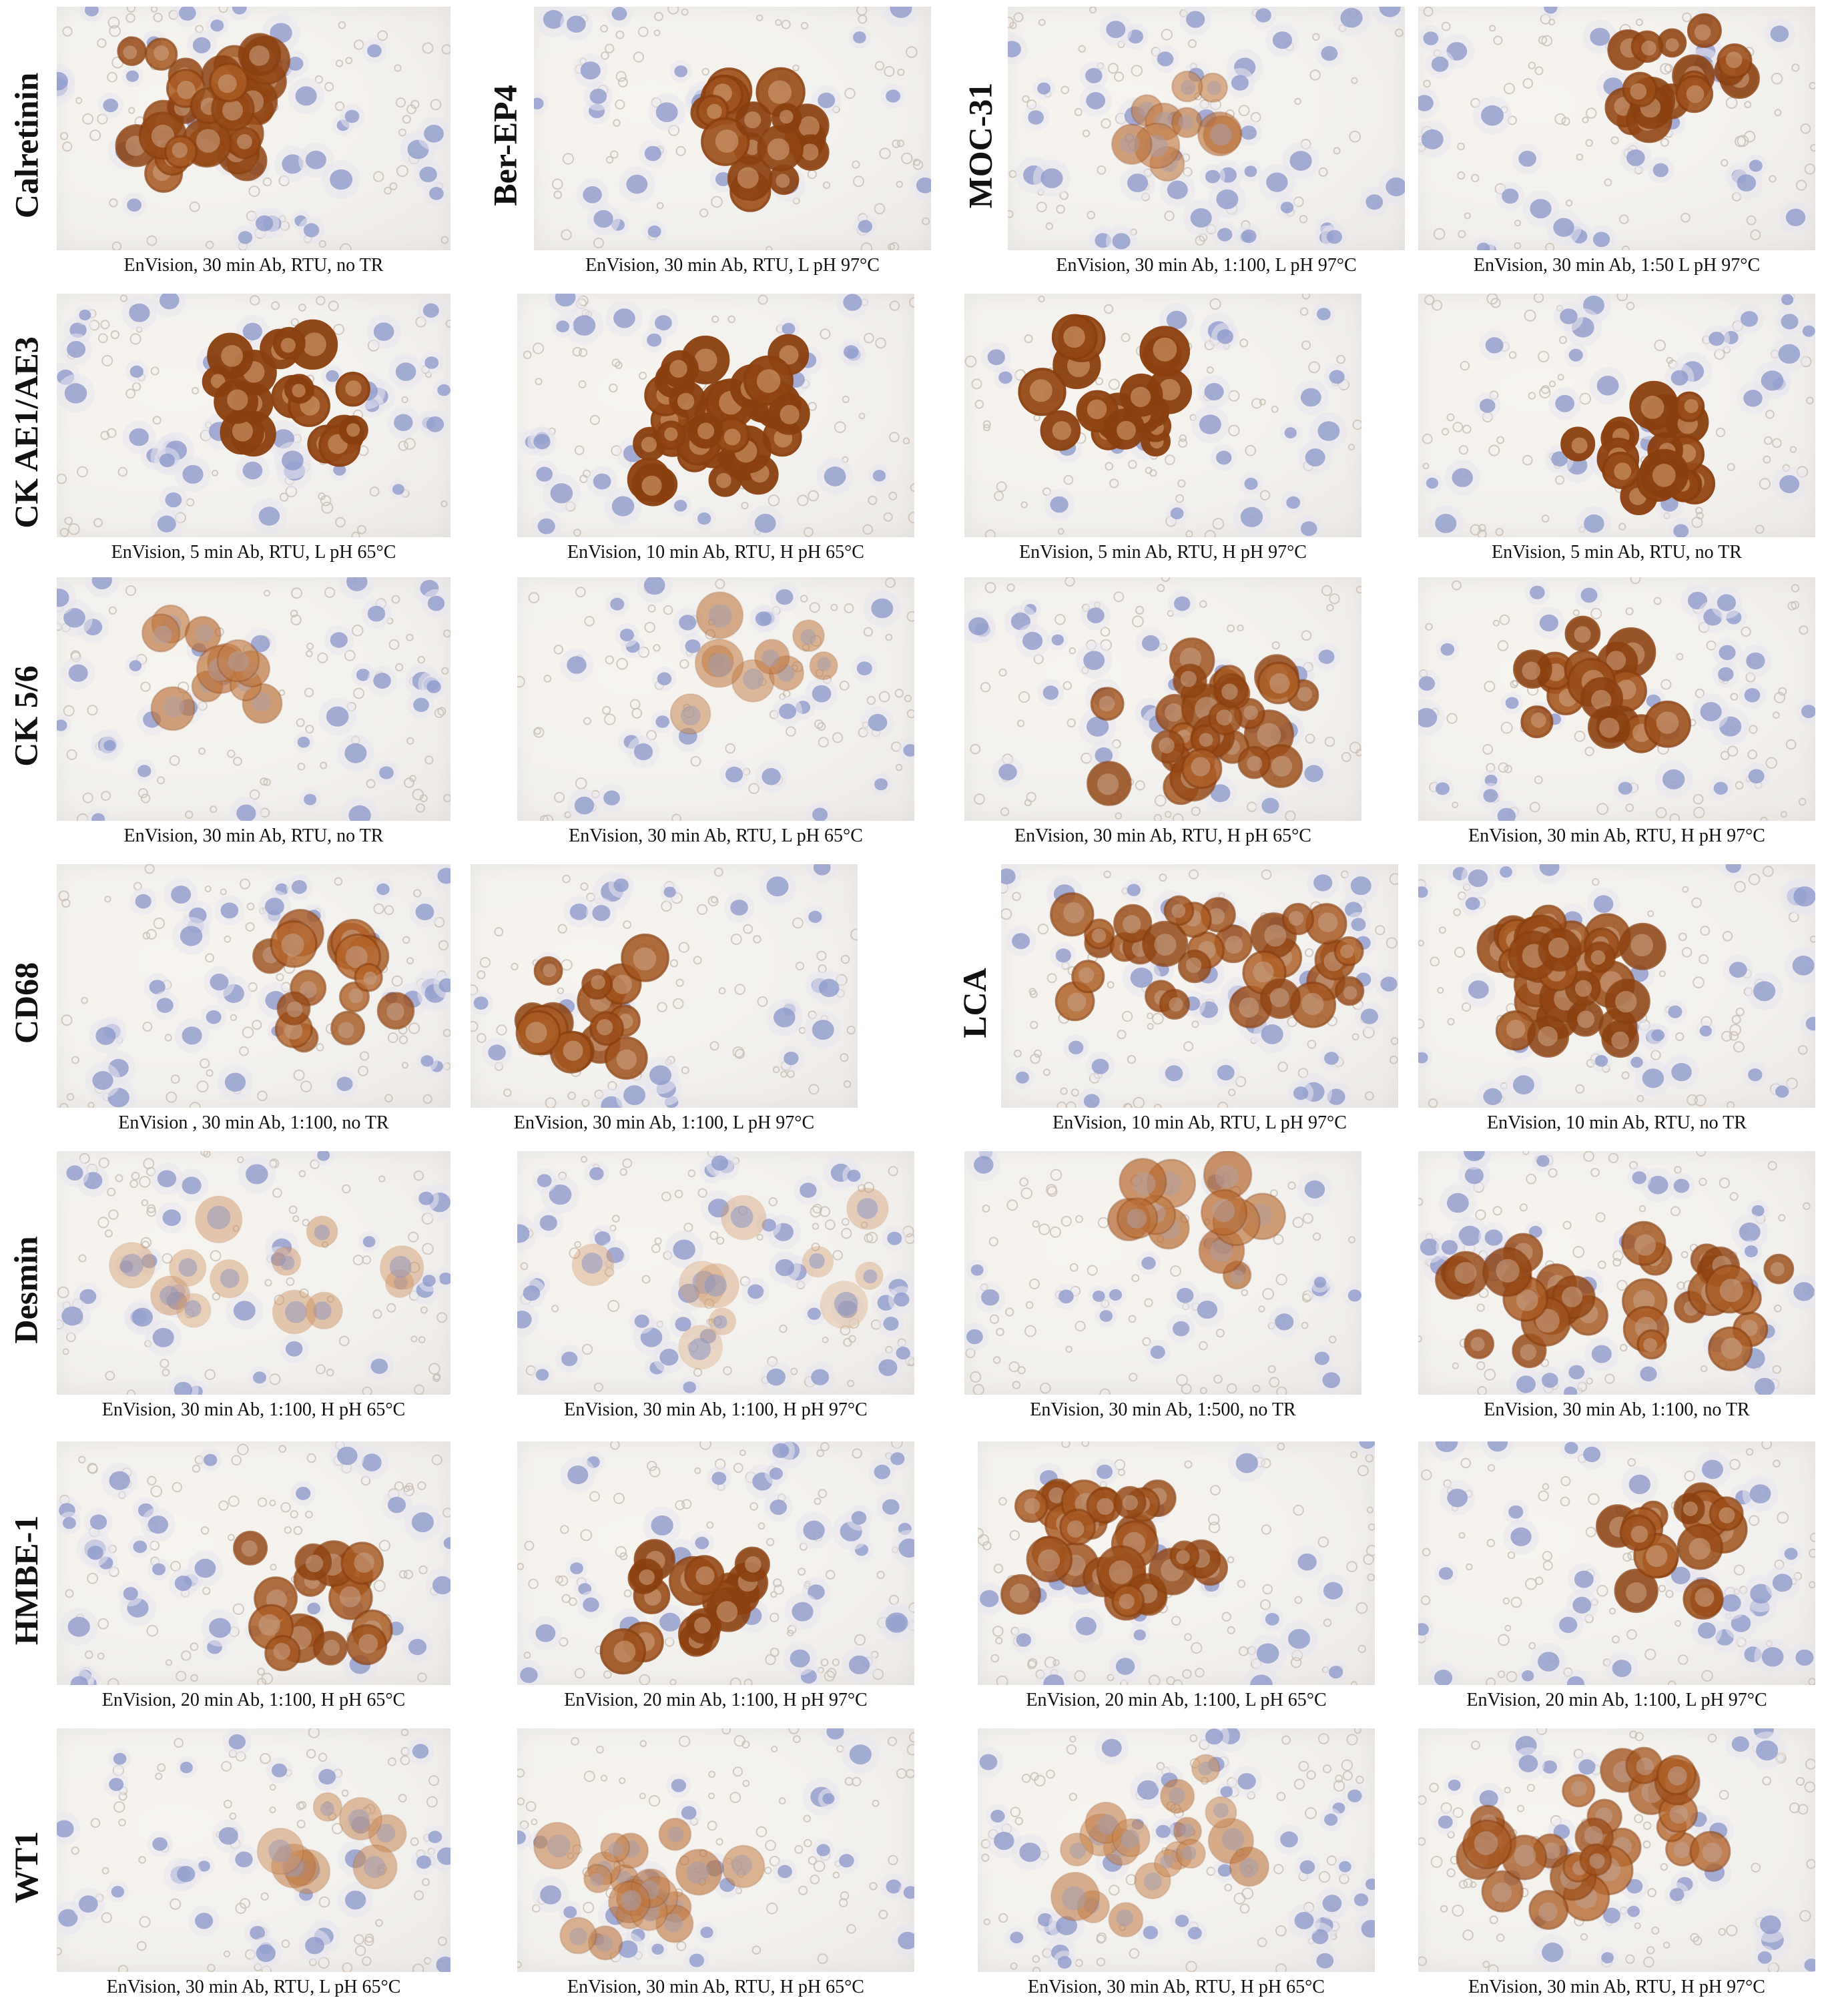 This screenshot has width=1828, height=2016. What do you see at coordinates (1176, 1700) in the screenshot?
I see `panel-caption: EnVision, 20 min Ab, 1:100, L pH 65°C` at bounding box center [1176, 1700].